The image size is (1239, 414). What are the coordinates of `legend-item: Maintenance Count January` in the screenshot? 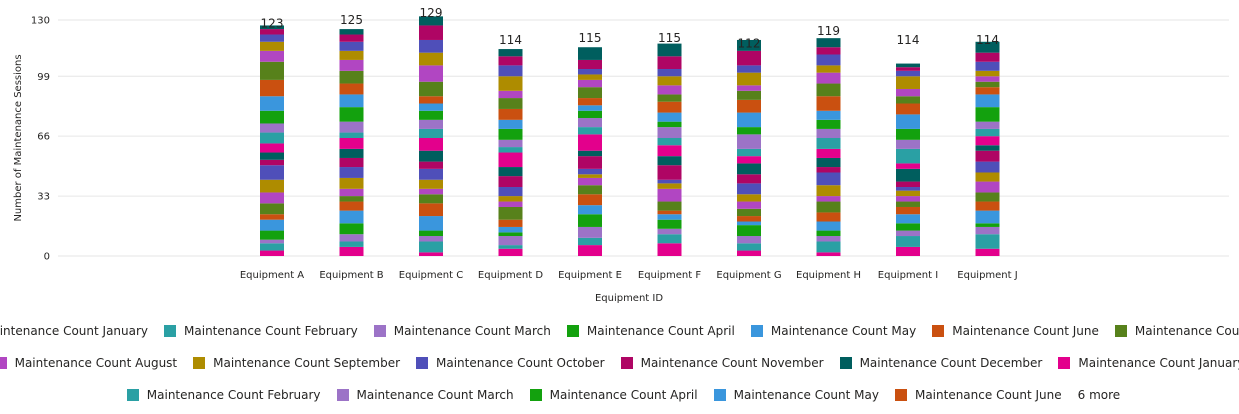 It's located at (1148, 363).